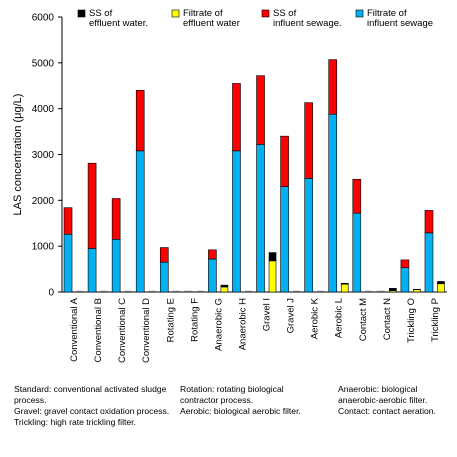 This screenshot has width=457, height=457. What do you see at coordinates (387, 319) in the screenshot?
I see `x-tick-label-13: Contact N` at bounding box center [387, 319].